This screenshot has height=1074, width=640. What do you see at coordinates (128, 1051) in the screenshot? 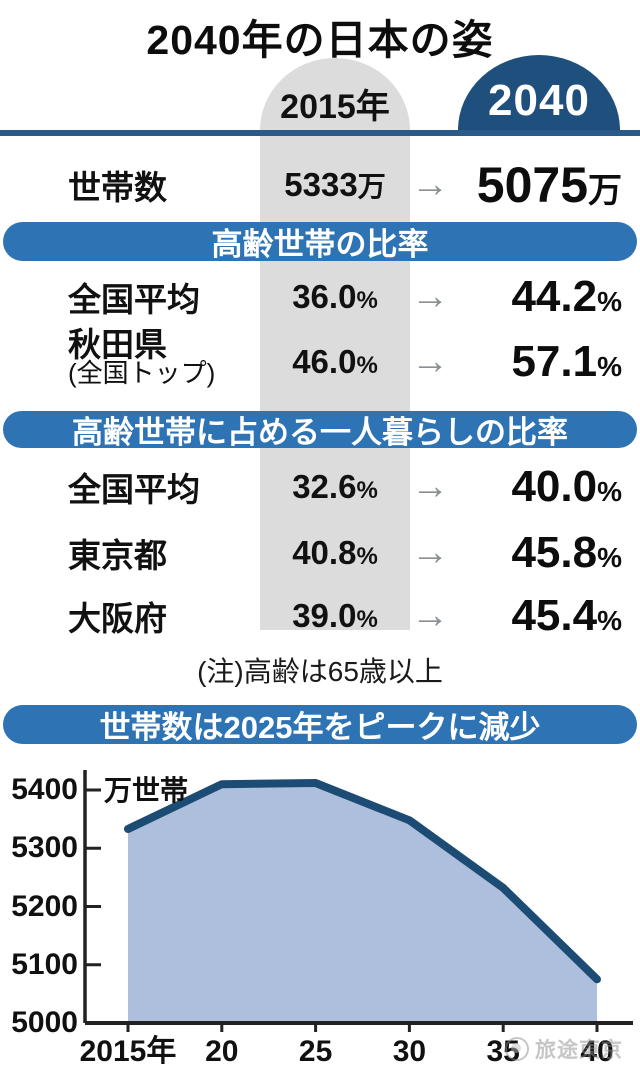
I see `x-axis-tick-label: 2015年` at bounding box center [128, 1051].